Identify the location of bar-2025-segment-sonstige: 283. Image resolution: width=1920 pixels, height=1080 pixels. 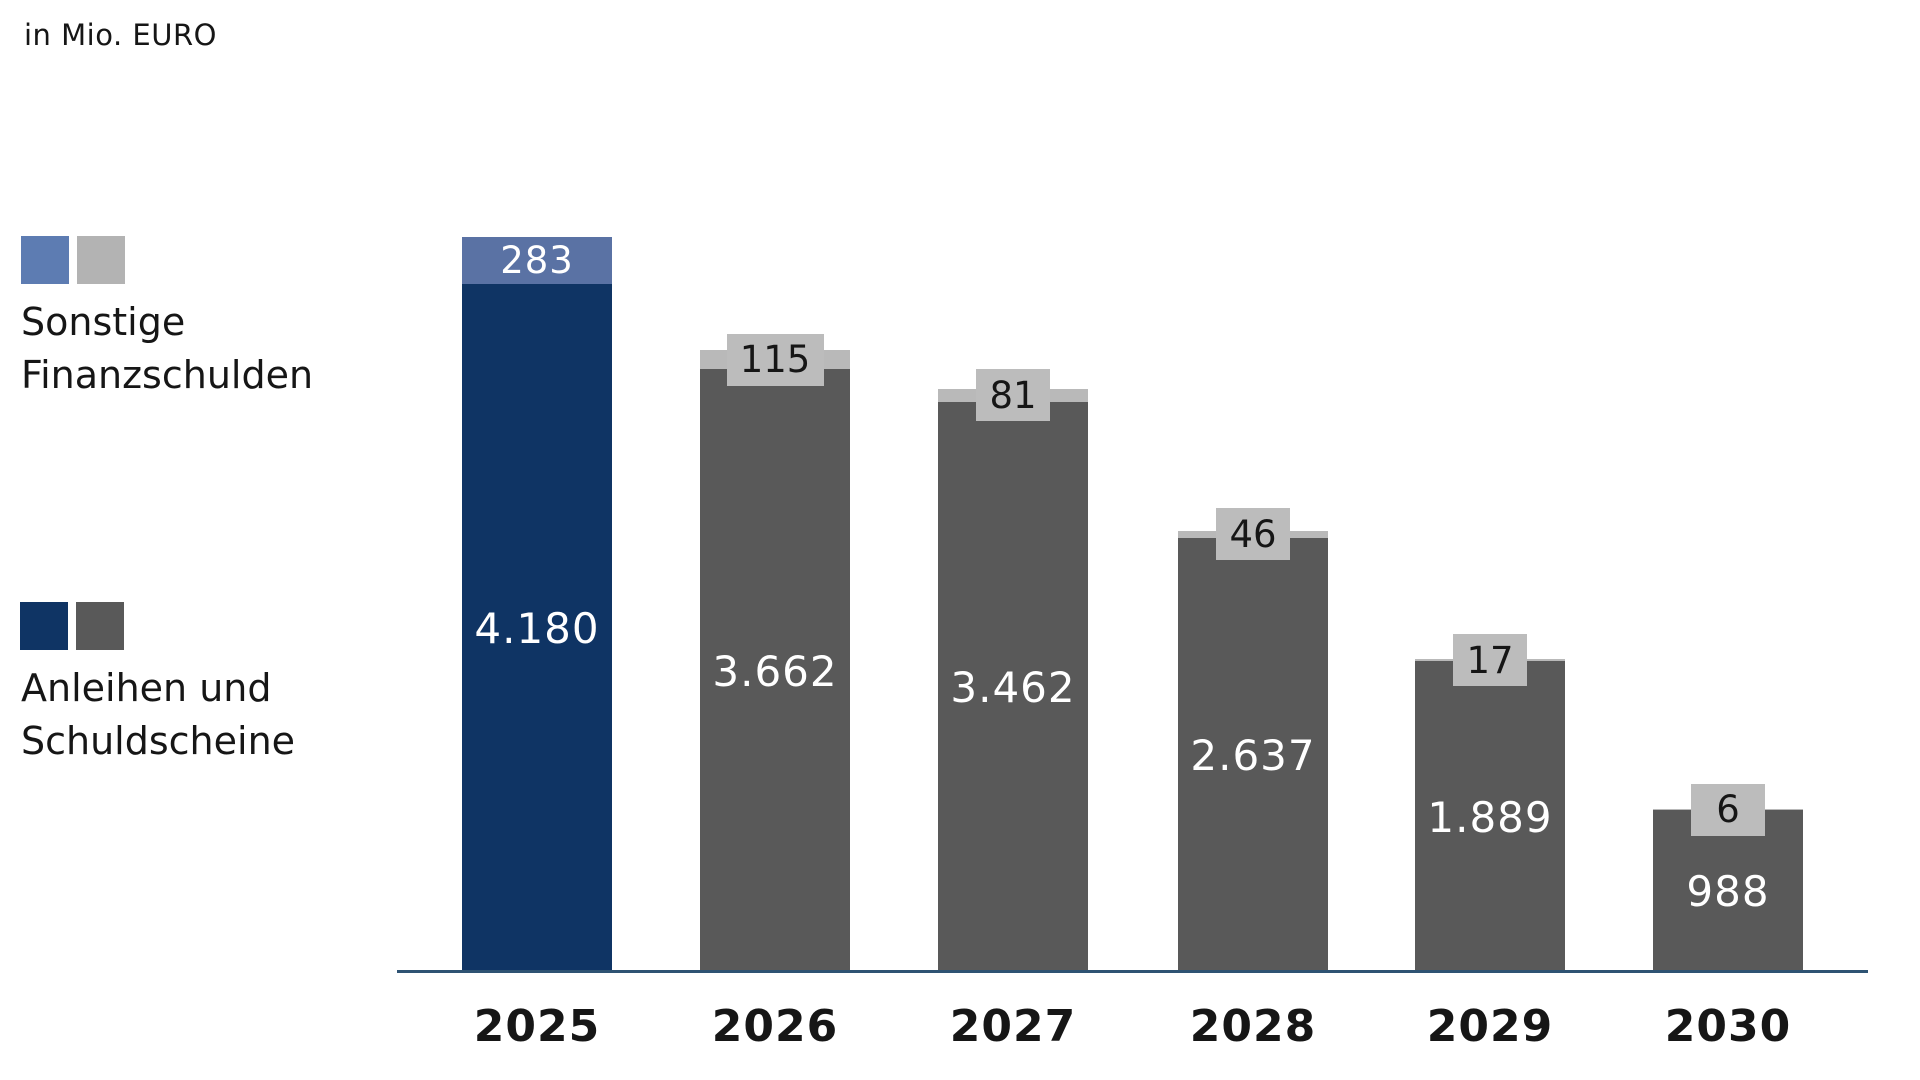
(537, 260).